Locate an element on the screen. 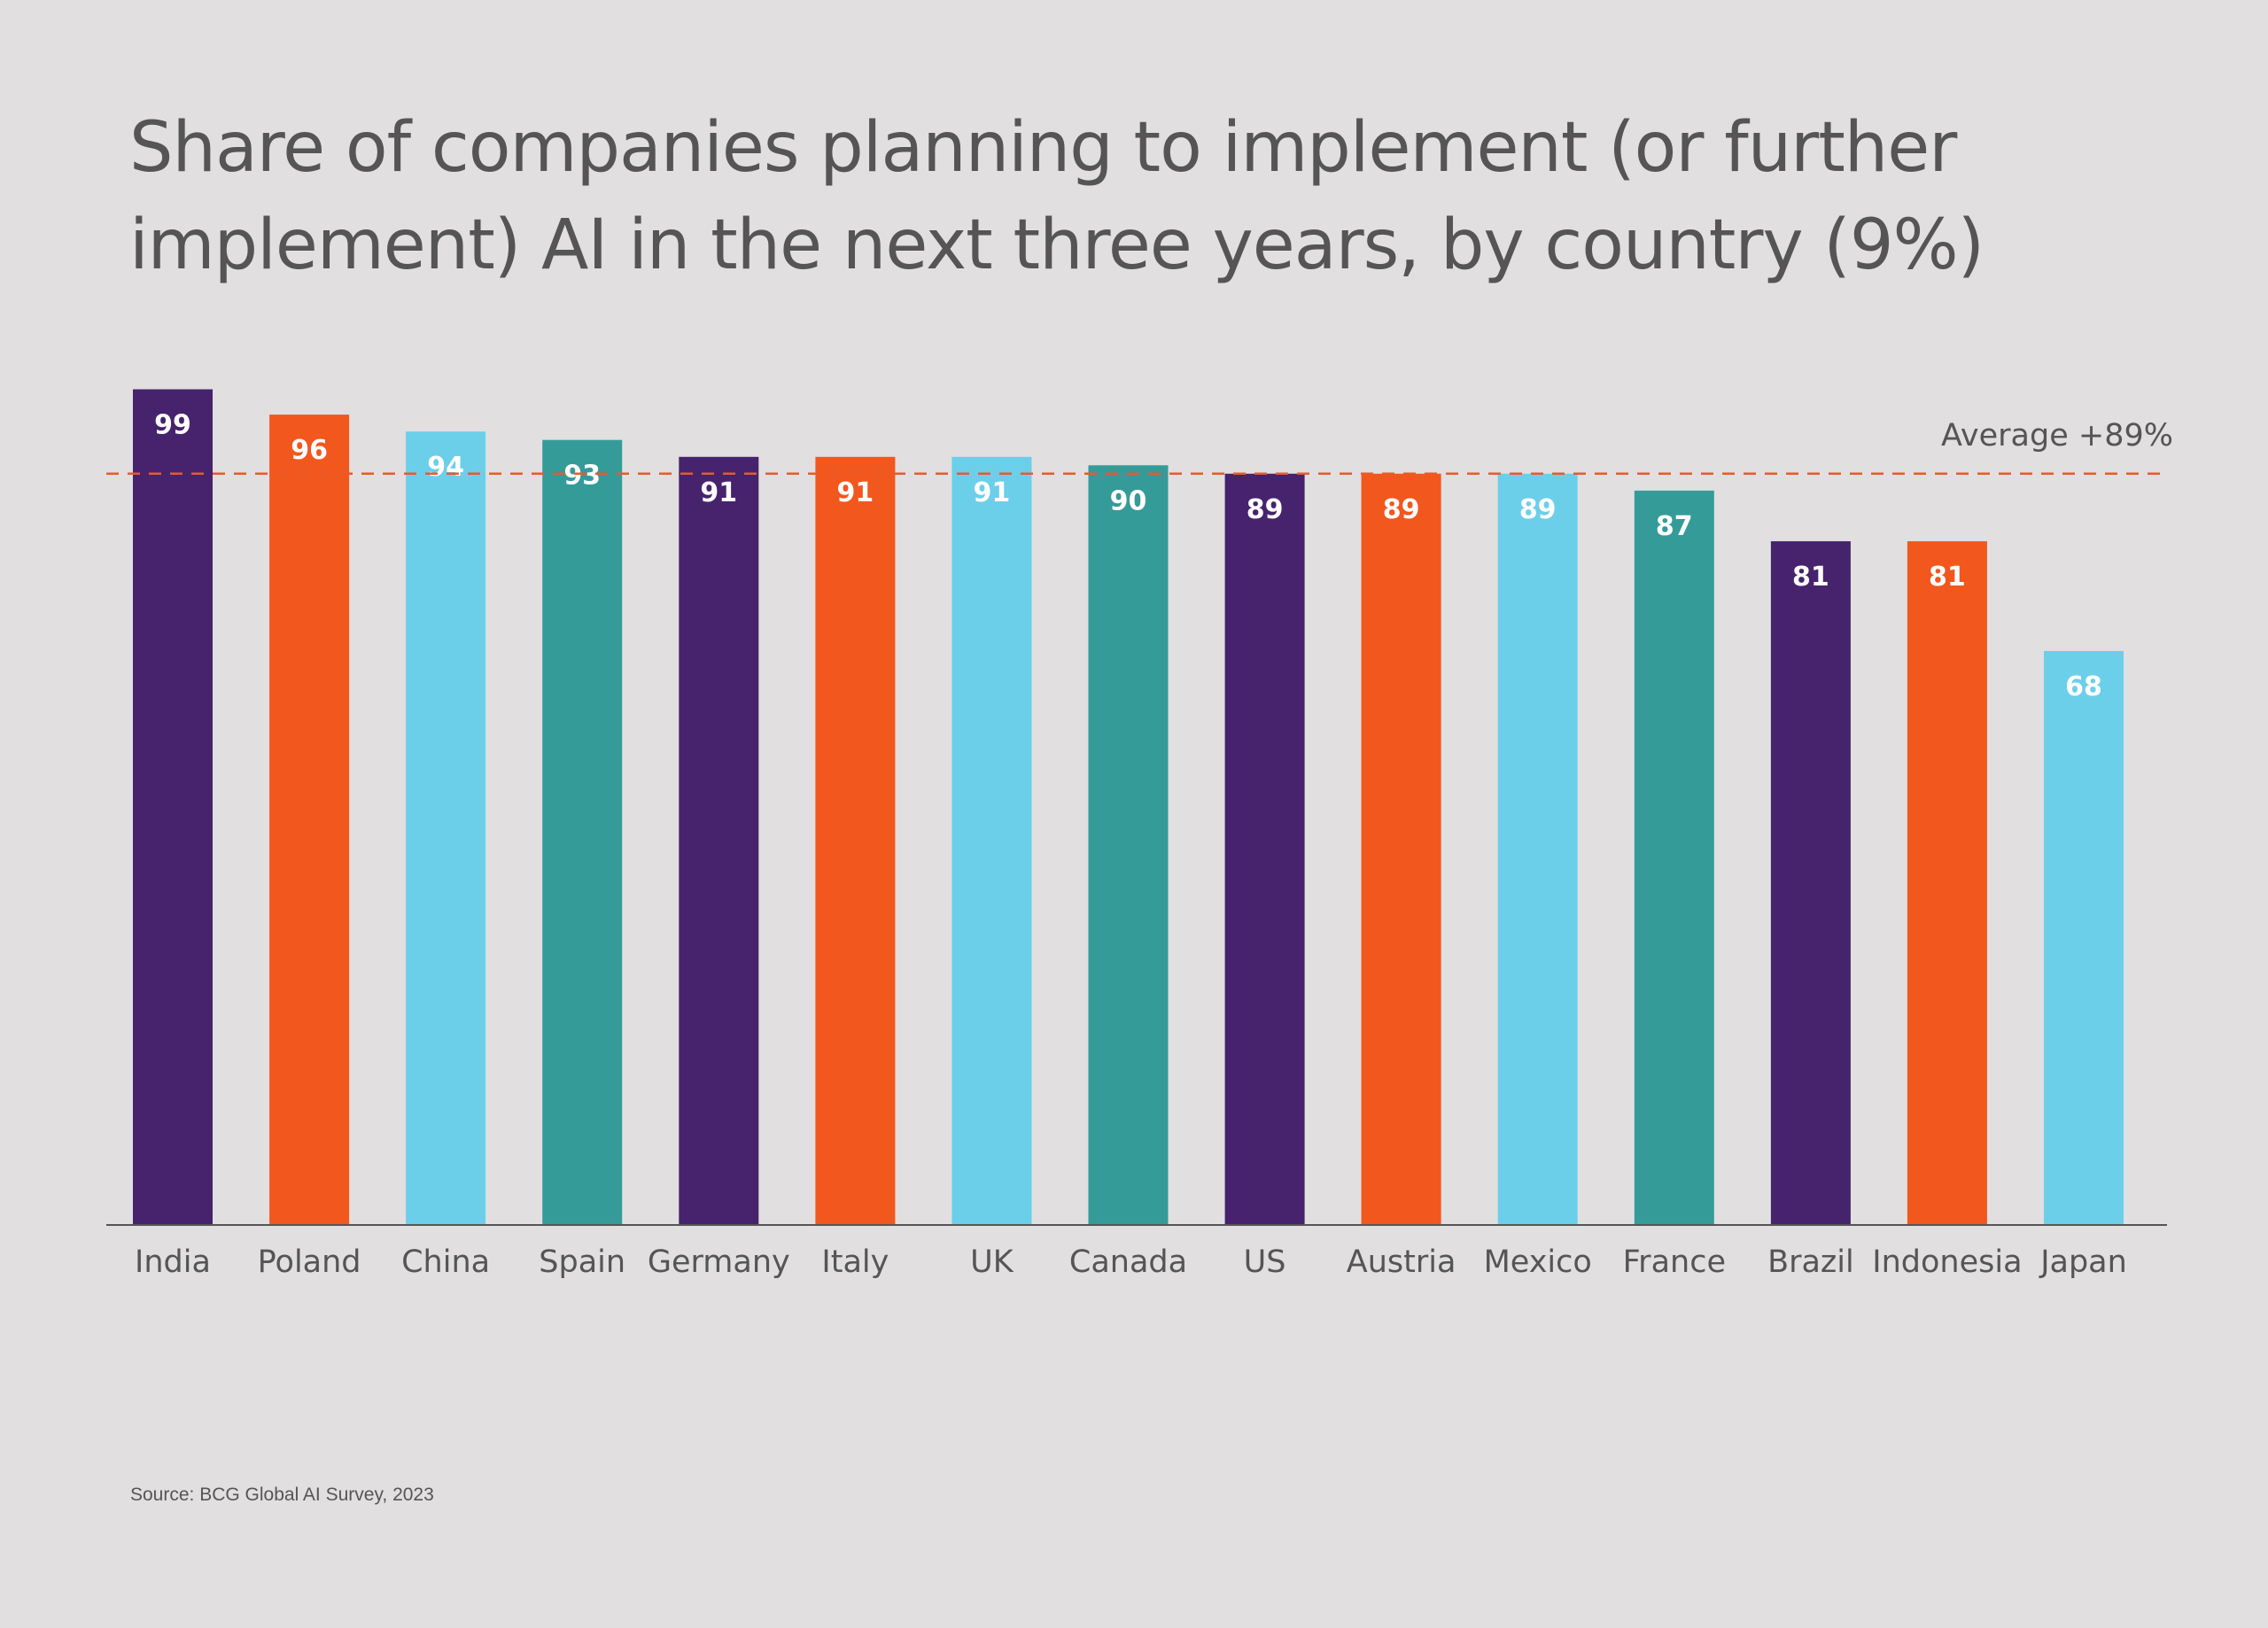 The height and width of the screenshot is (1628, 2268). category-label-brazil: Brazil is located at coordinates (1810, 1262).